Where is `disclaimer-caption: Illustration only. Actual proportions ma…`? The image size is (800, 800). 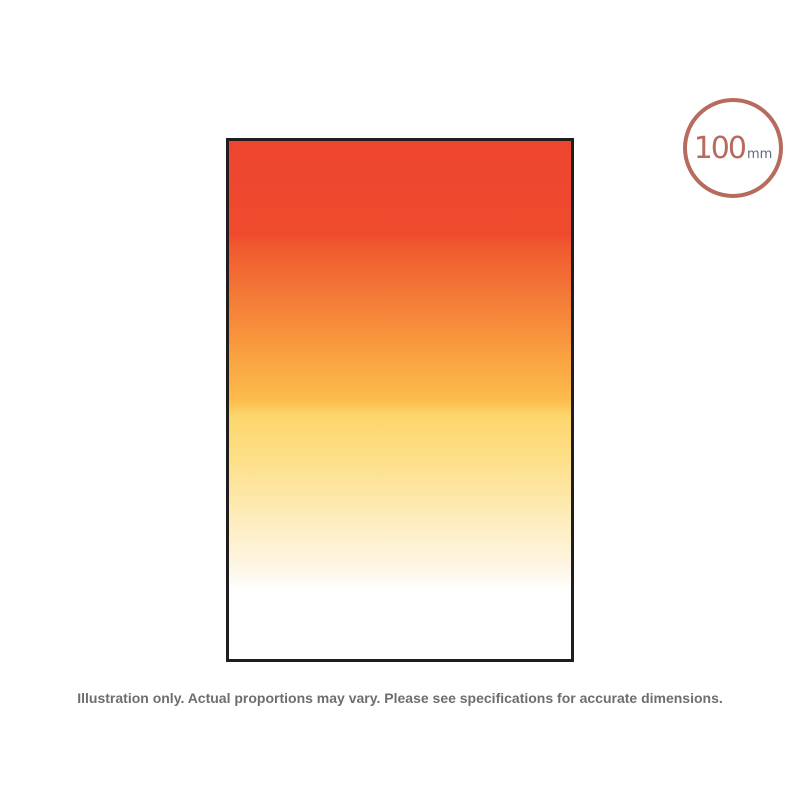 disclaimer-caption: Illustration only. Actual proportions ma… is located at coordinates (400, 698).